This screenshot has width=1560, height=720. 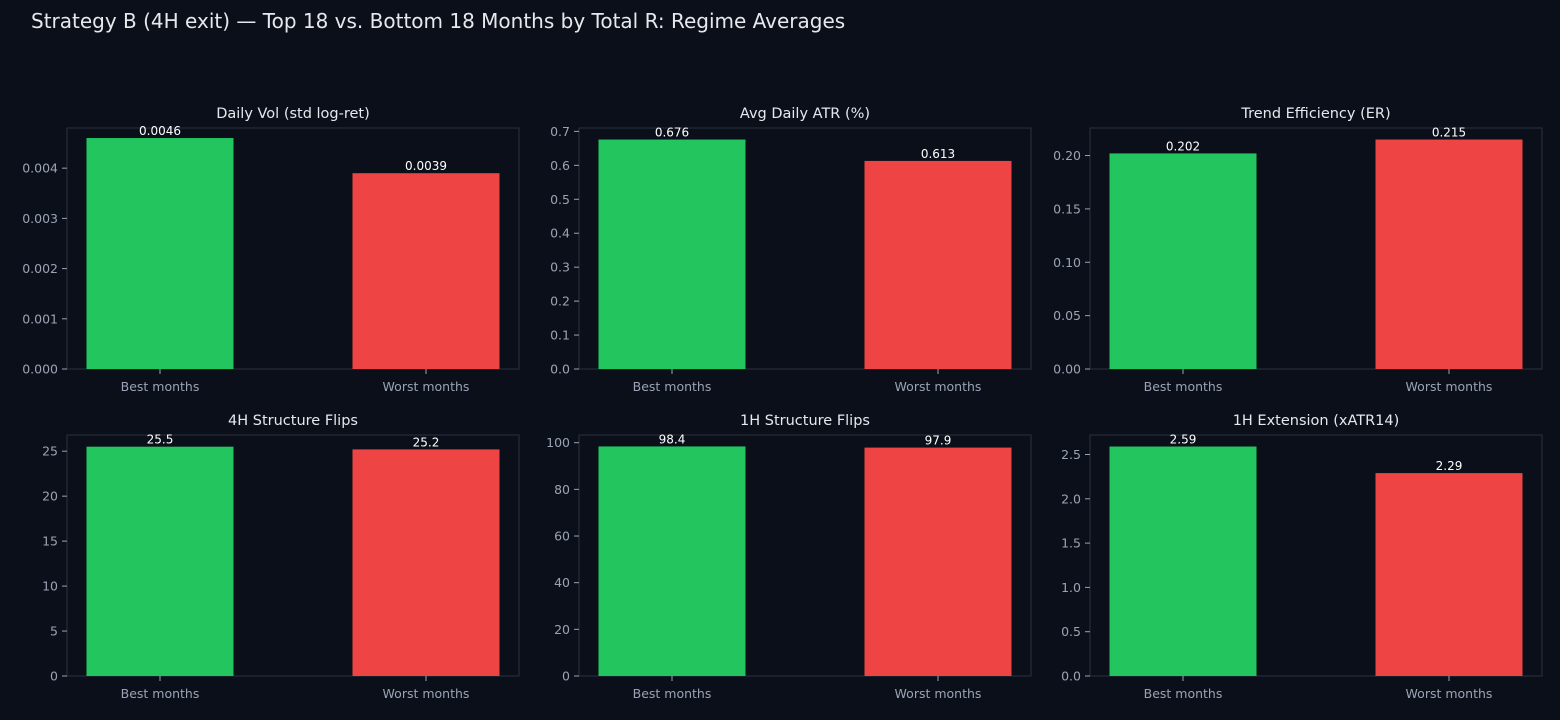 I want to click on y-tick-label: 2.0, so click(x=1071, y=498).